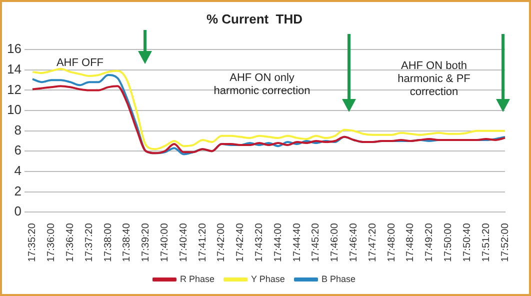 This screenshot has height=296, width=531. What do you see at coordinates (448, 242) in the screenshot?
I see `x-tick-label: 17:50:00` at bounding box center [448, 242].